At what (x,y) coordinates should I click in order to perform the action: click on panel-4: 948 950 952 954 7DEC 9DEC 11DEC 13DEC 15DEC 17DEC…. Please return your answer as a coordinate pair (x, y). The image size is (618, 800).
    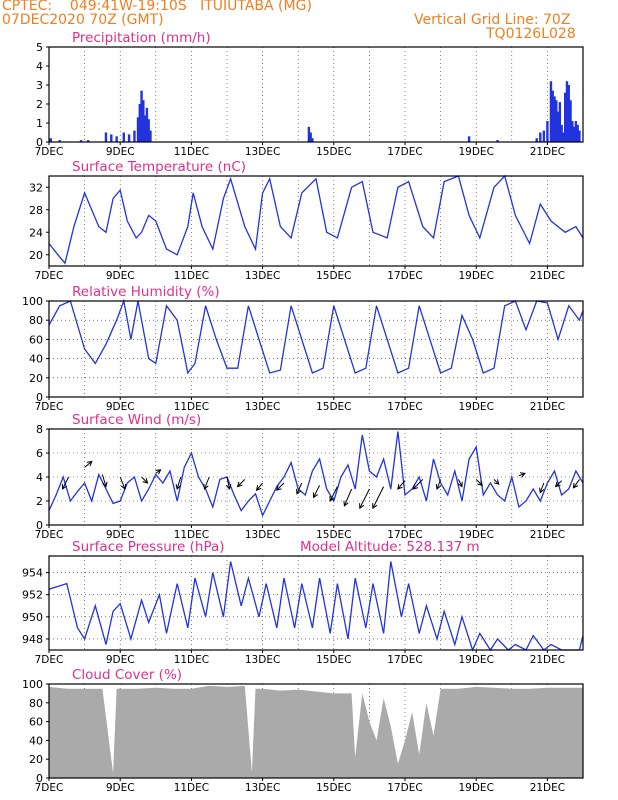
    Looking at the image, I should click on (303, 602).